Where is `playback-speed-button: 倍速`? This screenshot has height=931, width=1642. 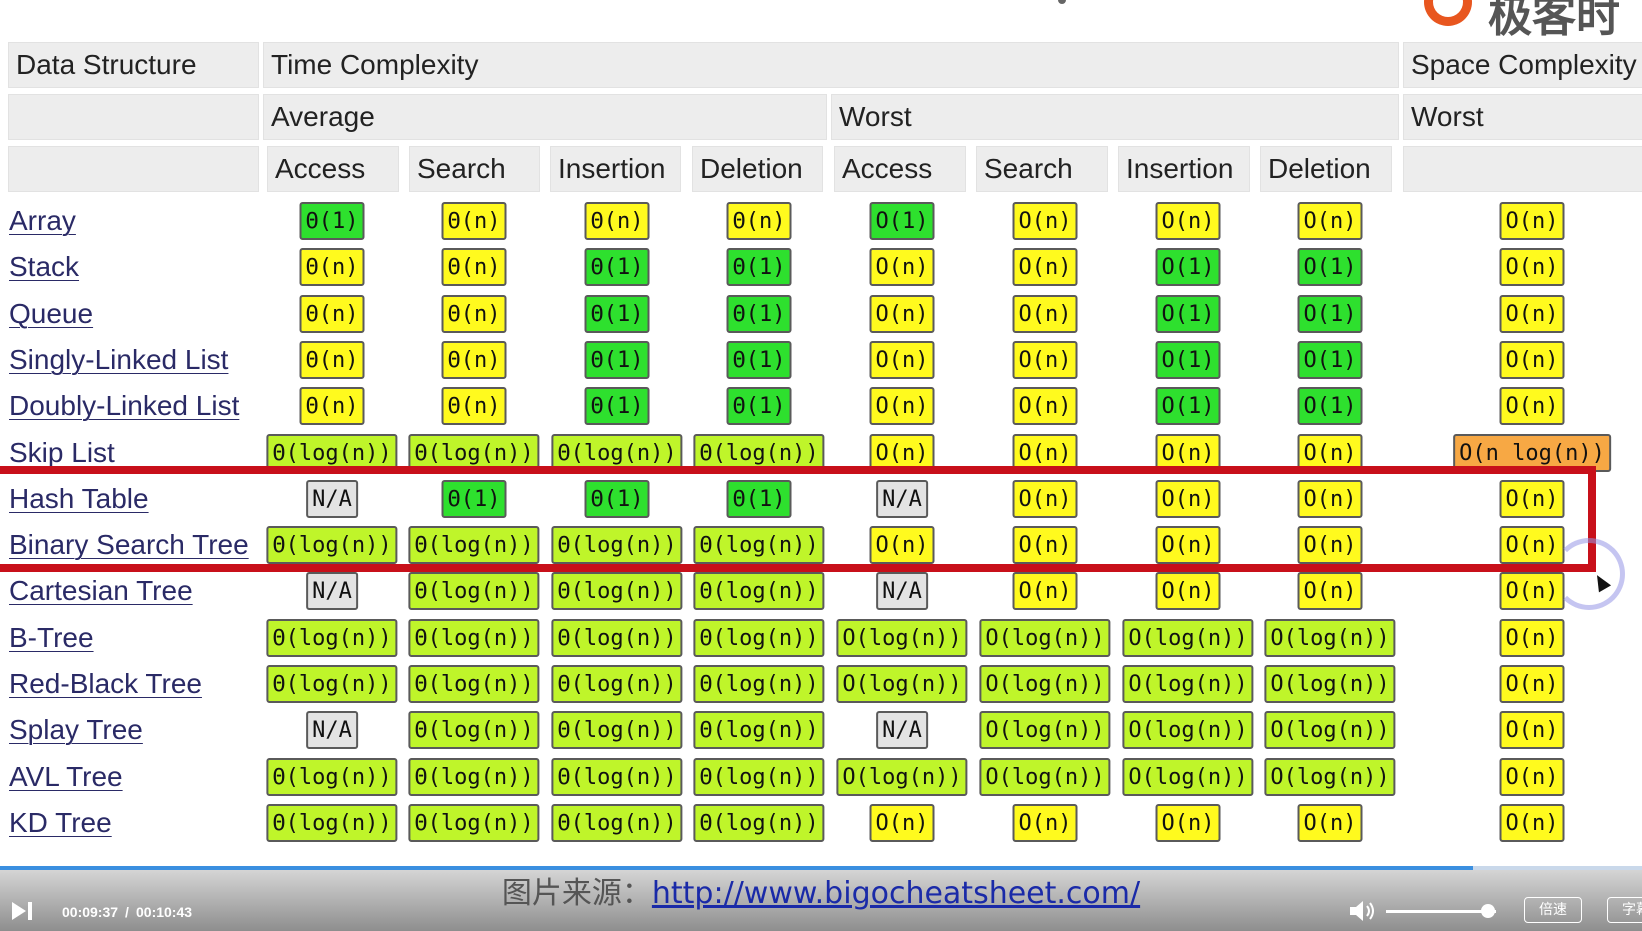
playback-speed-button: 倍速 is located at coordinates (1553, 910).